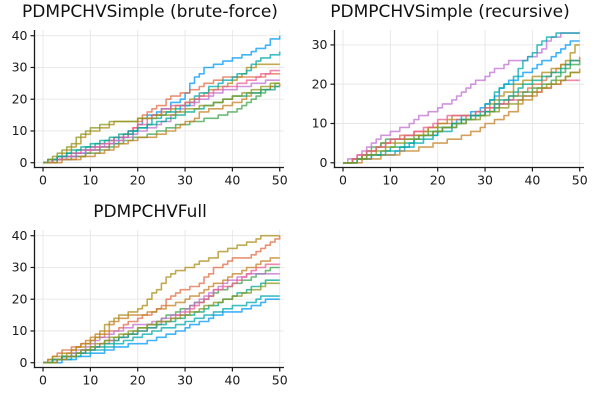 This screenshot has height=400, width=600. What do you see at coordinates (150, 12) in the screenshot?
I see `chart-title-simple-brute-force: PDMPCHVSimple (brute-force)` at bounding box center [150, 12].